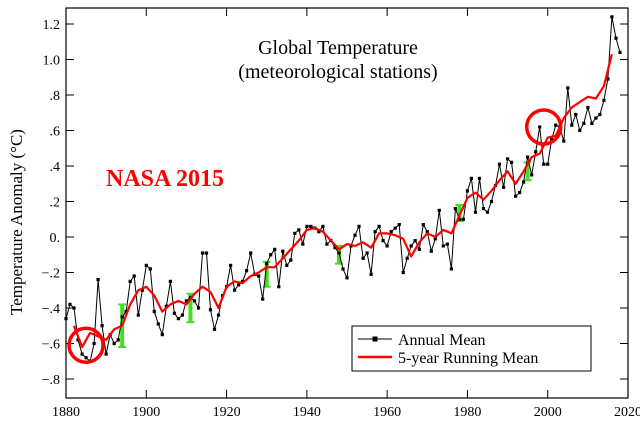  What do you see at coordinates (86, 345) in the screenshot?
I see `highlight-circle` at bounding box center [86, 345].